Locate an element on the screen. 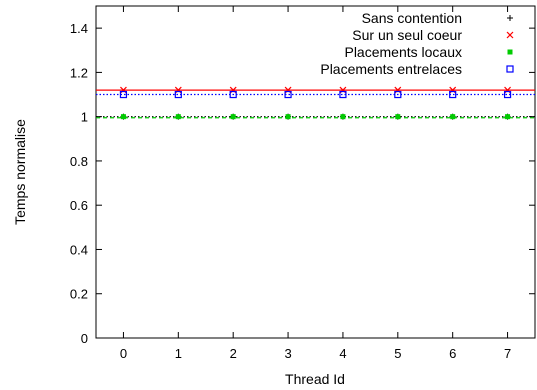  data-points is located at coordinates (315, 103).